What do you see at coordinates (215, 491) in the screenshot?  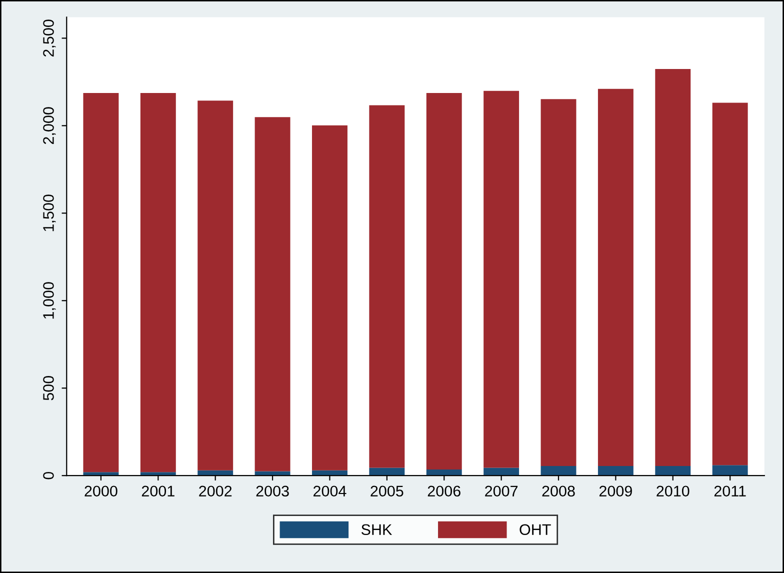 I see `x-tick-label: 2002` at bounding box center [215, 491].